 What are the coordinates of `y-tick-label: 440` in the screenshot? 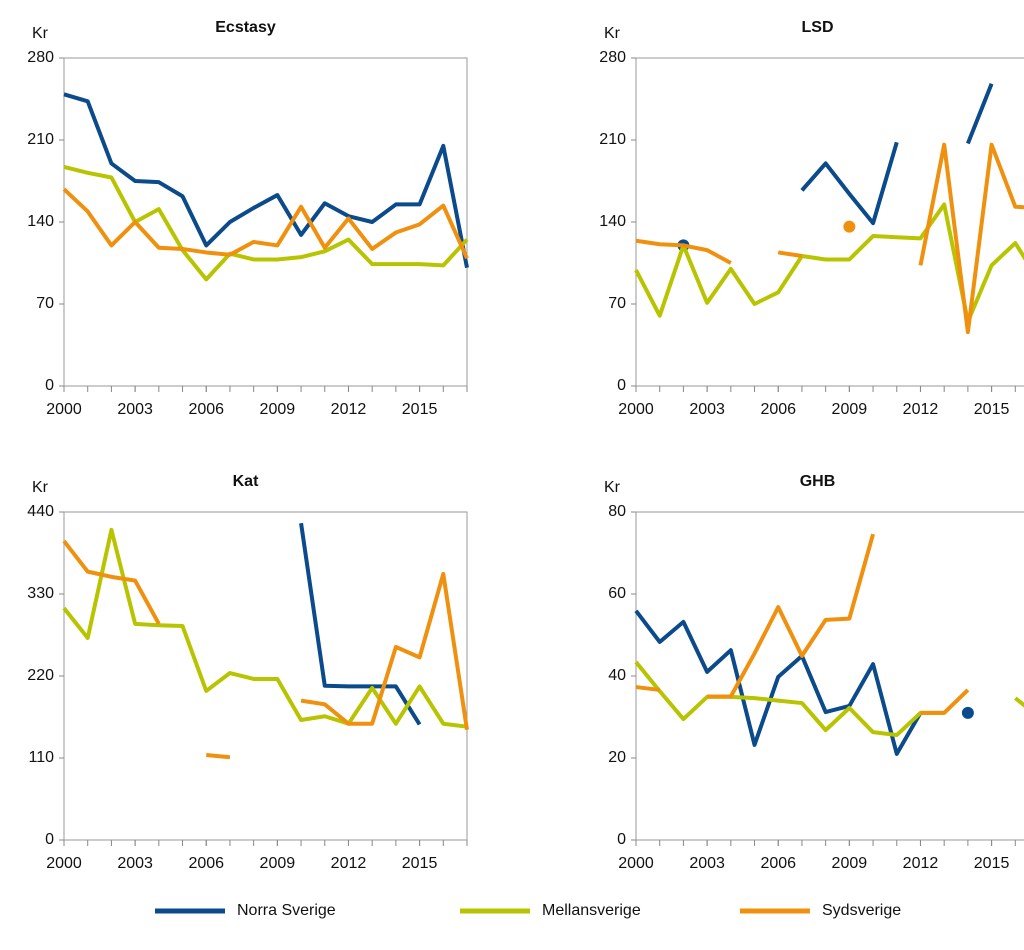 It's located at (40, 511).